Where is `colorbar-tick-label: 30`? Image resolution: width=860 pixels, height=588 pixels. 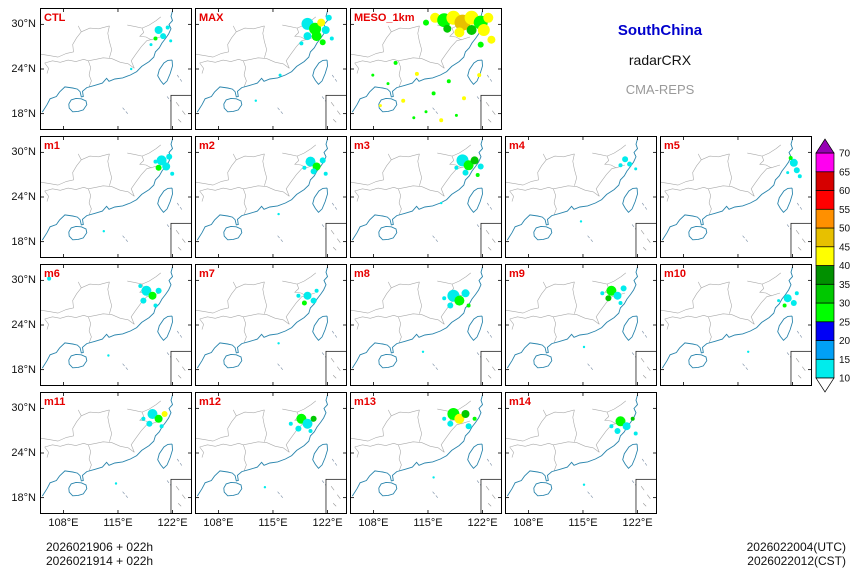
colorbar-tick-label: 30 is located at coordinates (845, 304).